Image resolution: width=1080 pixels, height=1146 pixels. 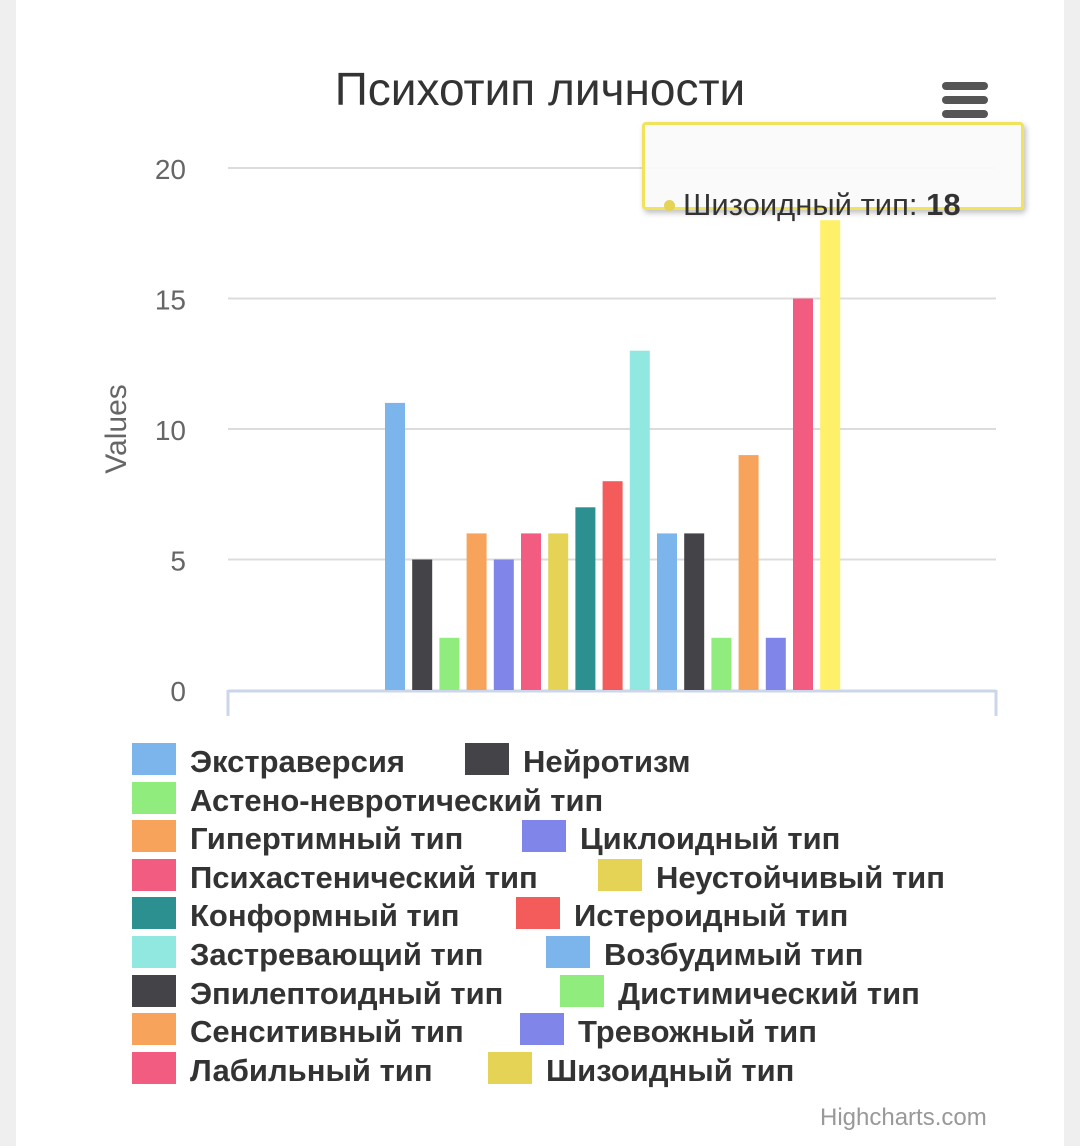 What do you see at coordinates (178, 561) in the screenshot?
I see `y-tick-label: 5` at bounding box center [178, 561].